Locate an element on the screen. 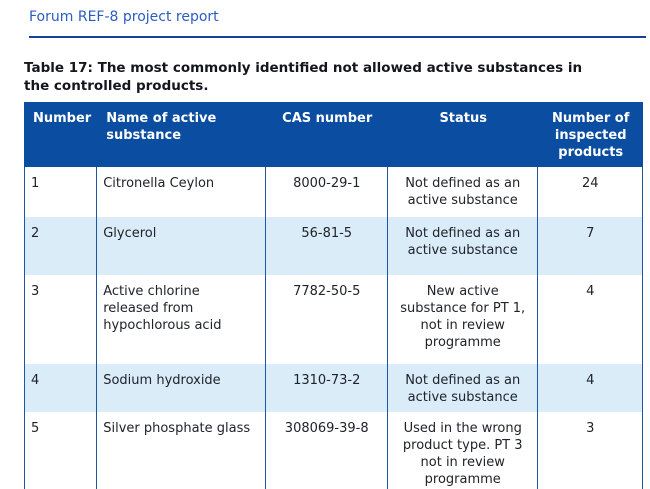 The image size is (650, 489). cell-count: 3 is located at coordinates (591, 450).